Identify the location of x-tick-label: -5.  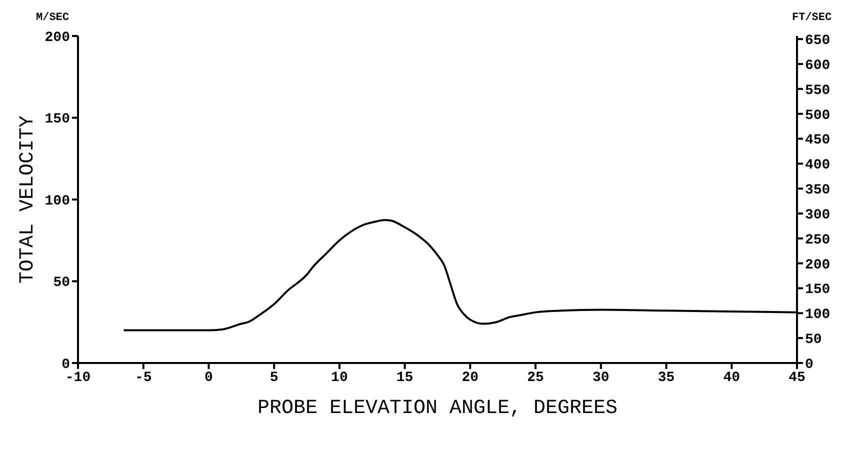
(143, 378).